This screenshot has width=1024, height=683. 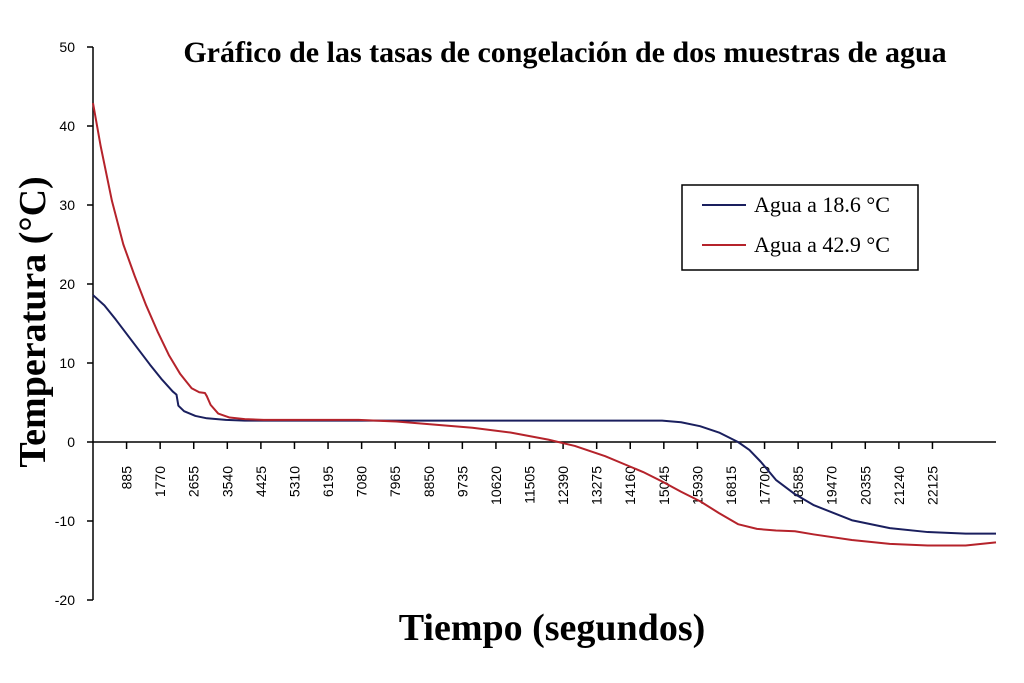 What do you see at coordinates (530, 485) in the screenshot?
I see `x-tick-label: 11505` at bounding box center [530, 485].